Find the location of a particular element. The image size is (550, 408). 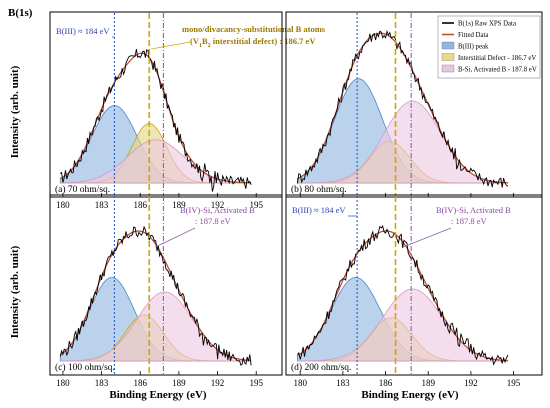

panel-label: (b) 80 ohm/sq. is located at coordinates (319, 189).